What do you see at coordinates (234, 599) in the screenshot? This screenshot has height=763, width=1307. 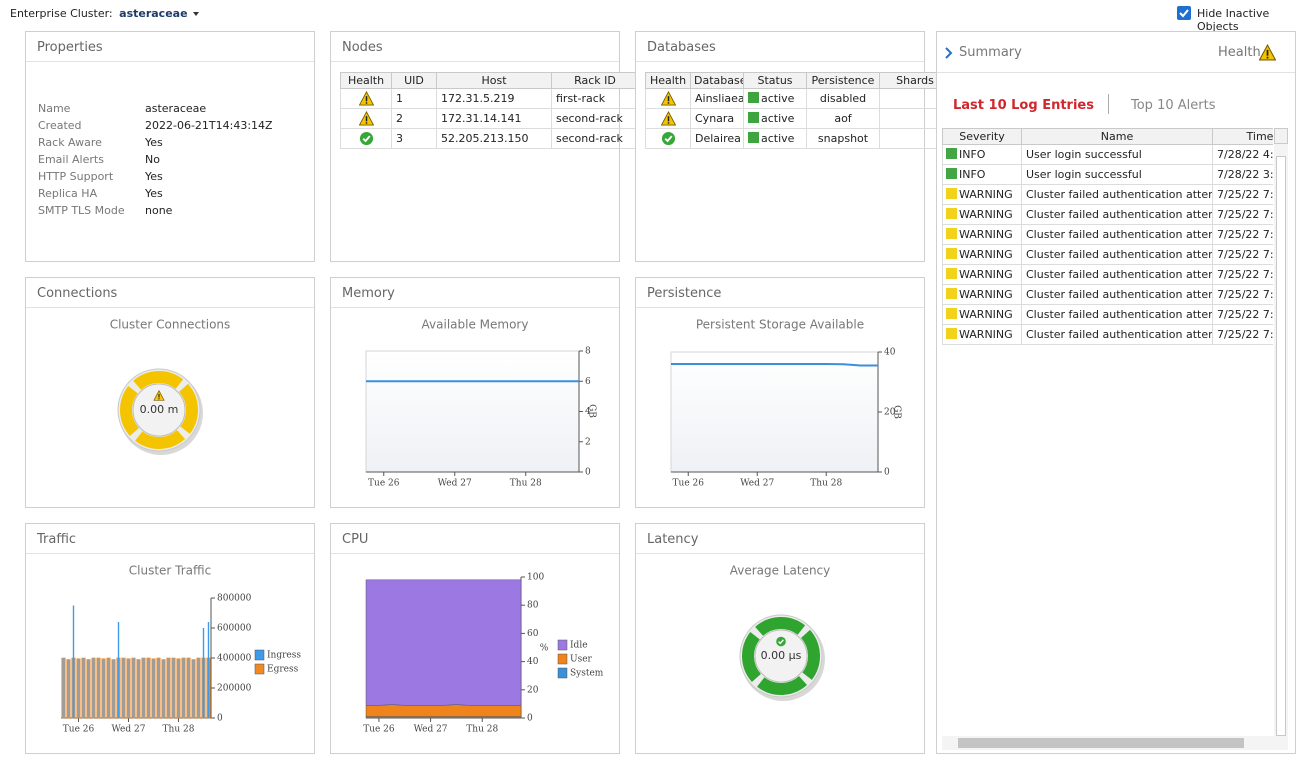 I see `y-tick-label: 800000` at bounding box center [234, 599].